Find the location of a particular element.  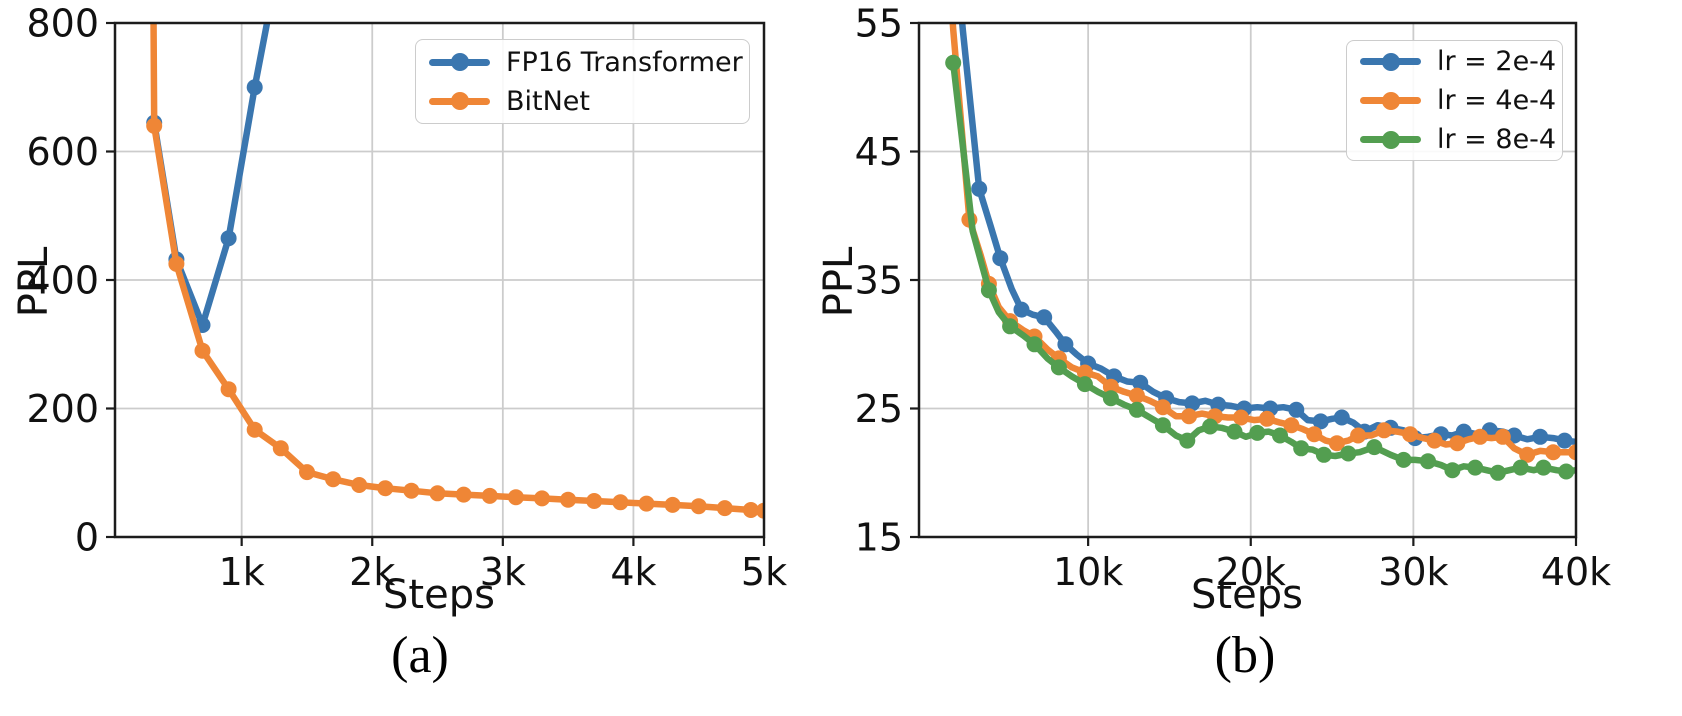

svg-text: 2k is located at coordinates (372, 572).